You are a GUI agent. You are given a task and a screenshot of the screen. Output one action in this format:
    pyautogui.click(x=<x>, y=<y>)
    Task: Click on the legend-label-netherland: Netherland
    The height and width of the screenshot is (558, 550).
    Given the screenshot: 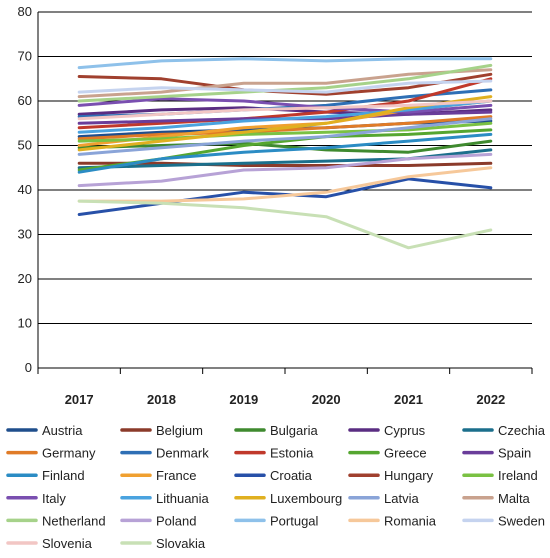 What is the action you would take?
    pyautogui.click(x=74, y=520)
    